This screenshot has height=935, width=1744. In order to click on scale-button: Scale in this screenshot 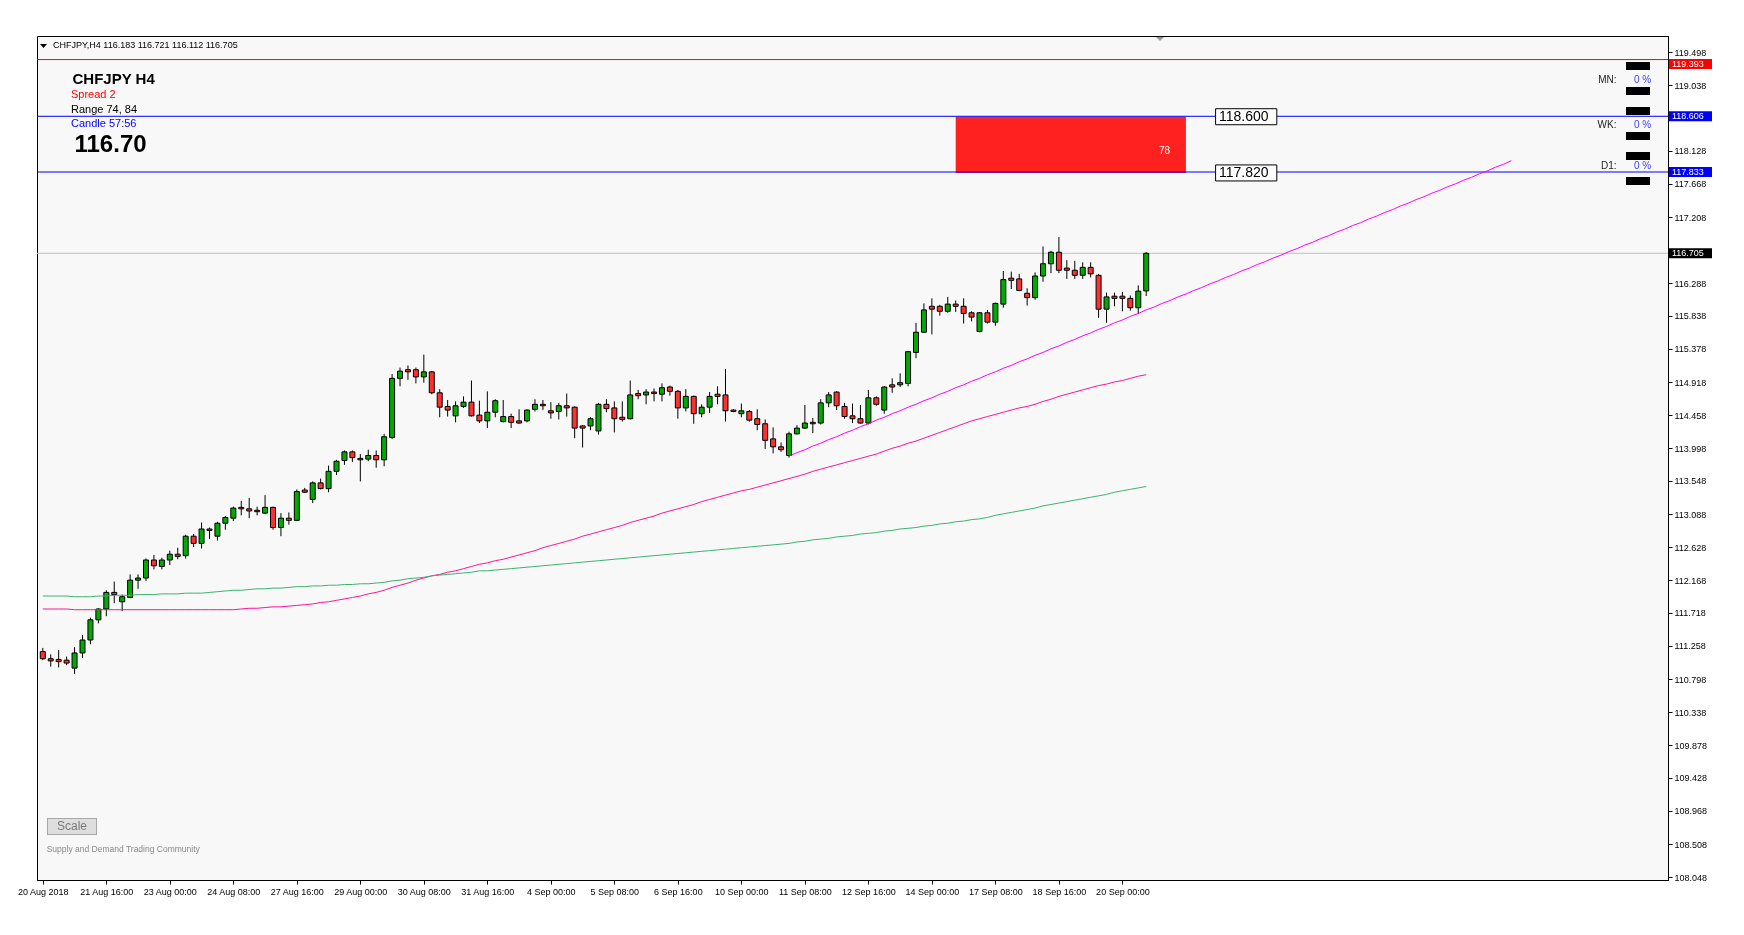, I will do `click(72, 826)`.